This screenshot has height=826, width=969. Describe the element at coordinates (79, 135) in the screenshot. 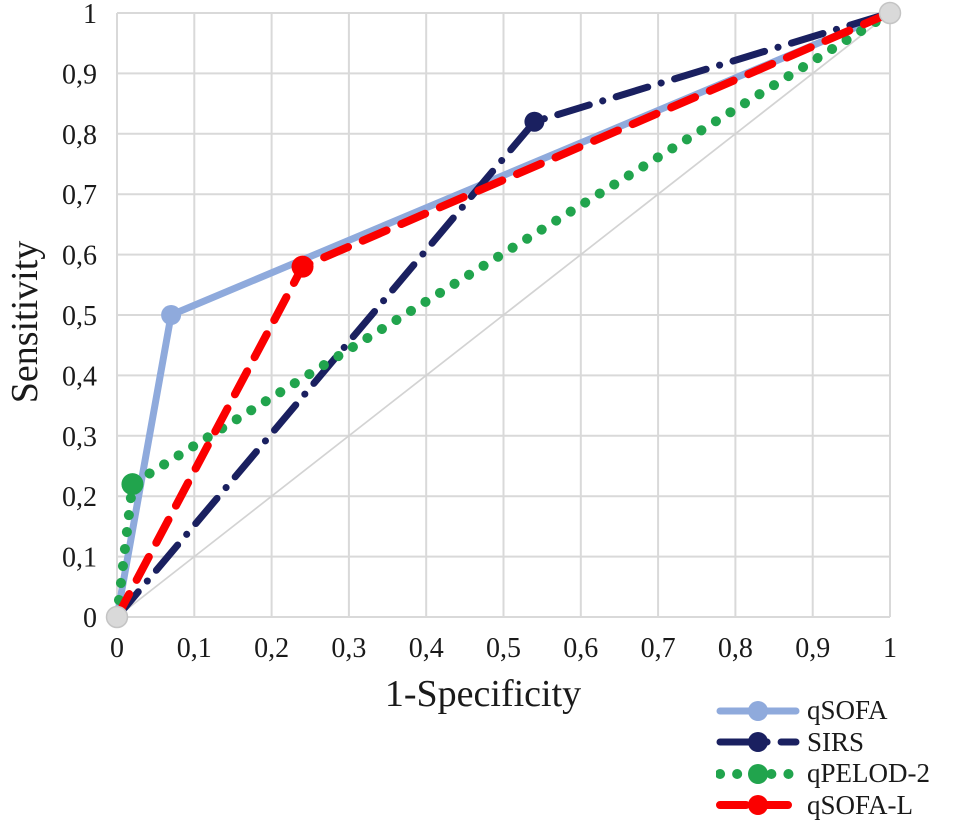

I see `y-tick-label: 0,8` at that location.